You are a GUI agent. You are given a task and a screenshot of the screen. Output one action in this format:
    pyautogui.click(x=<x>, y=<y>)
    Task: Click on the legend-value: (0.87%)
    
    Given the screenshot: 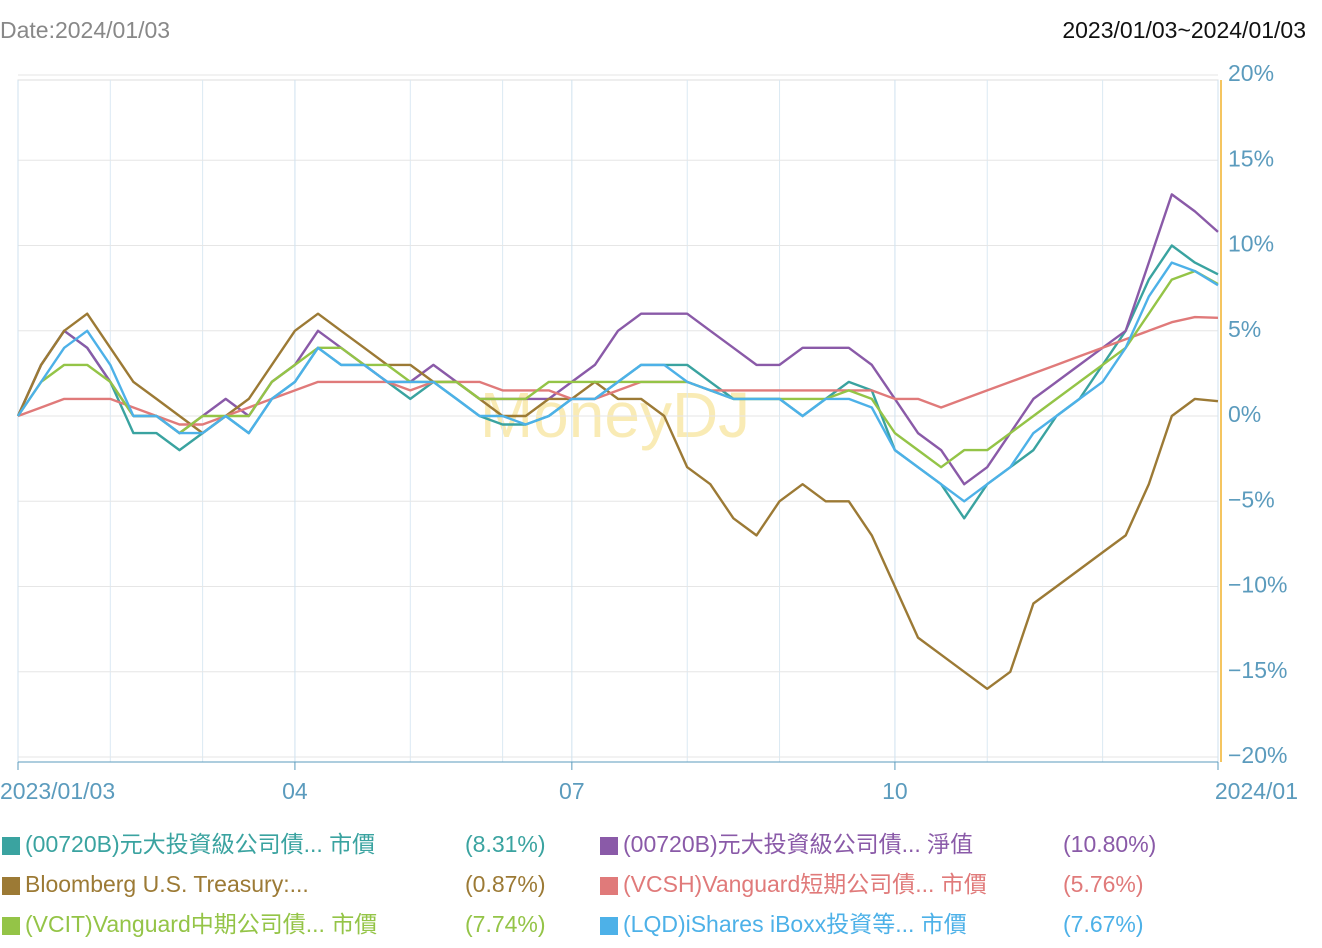 What is the action you would take?
    pyautogui.click(x=505, y=884)
    